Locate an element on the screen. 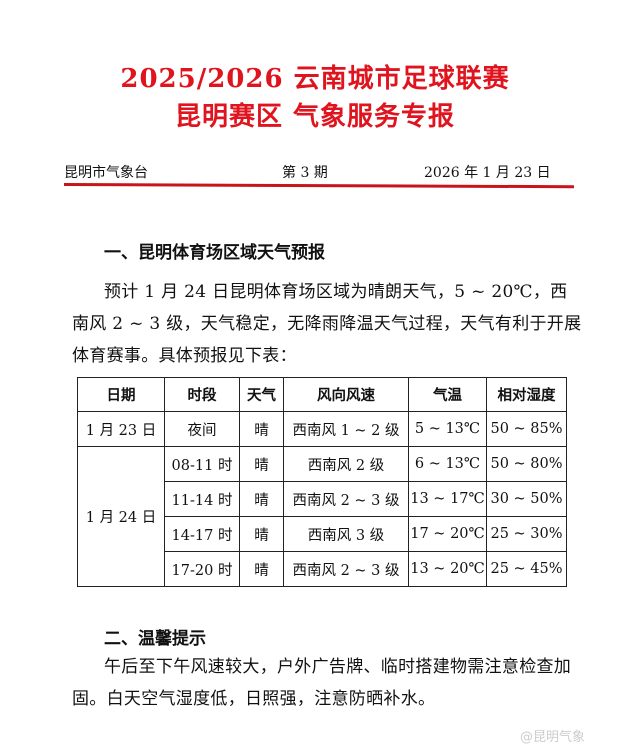 The height and width of the screenshot is (751, 630). cell-temp: 13 ~ 17℃ is located at coordinates (447, 499).